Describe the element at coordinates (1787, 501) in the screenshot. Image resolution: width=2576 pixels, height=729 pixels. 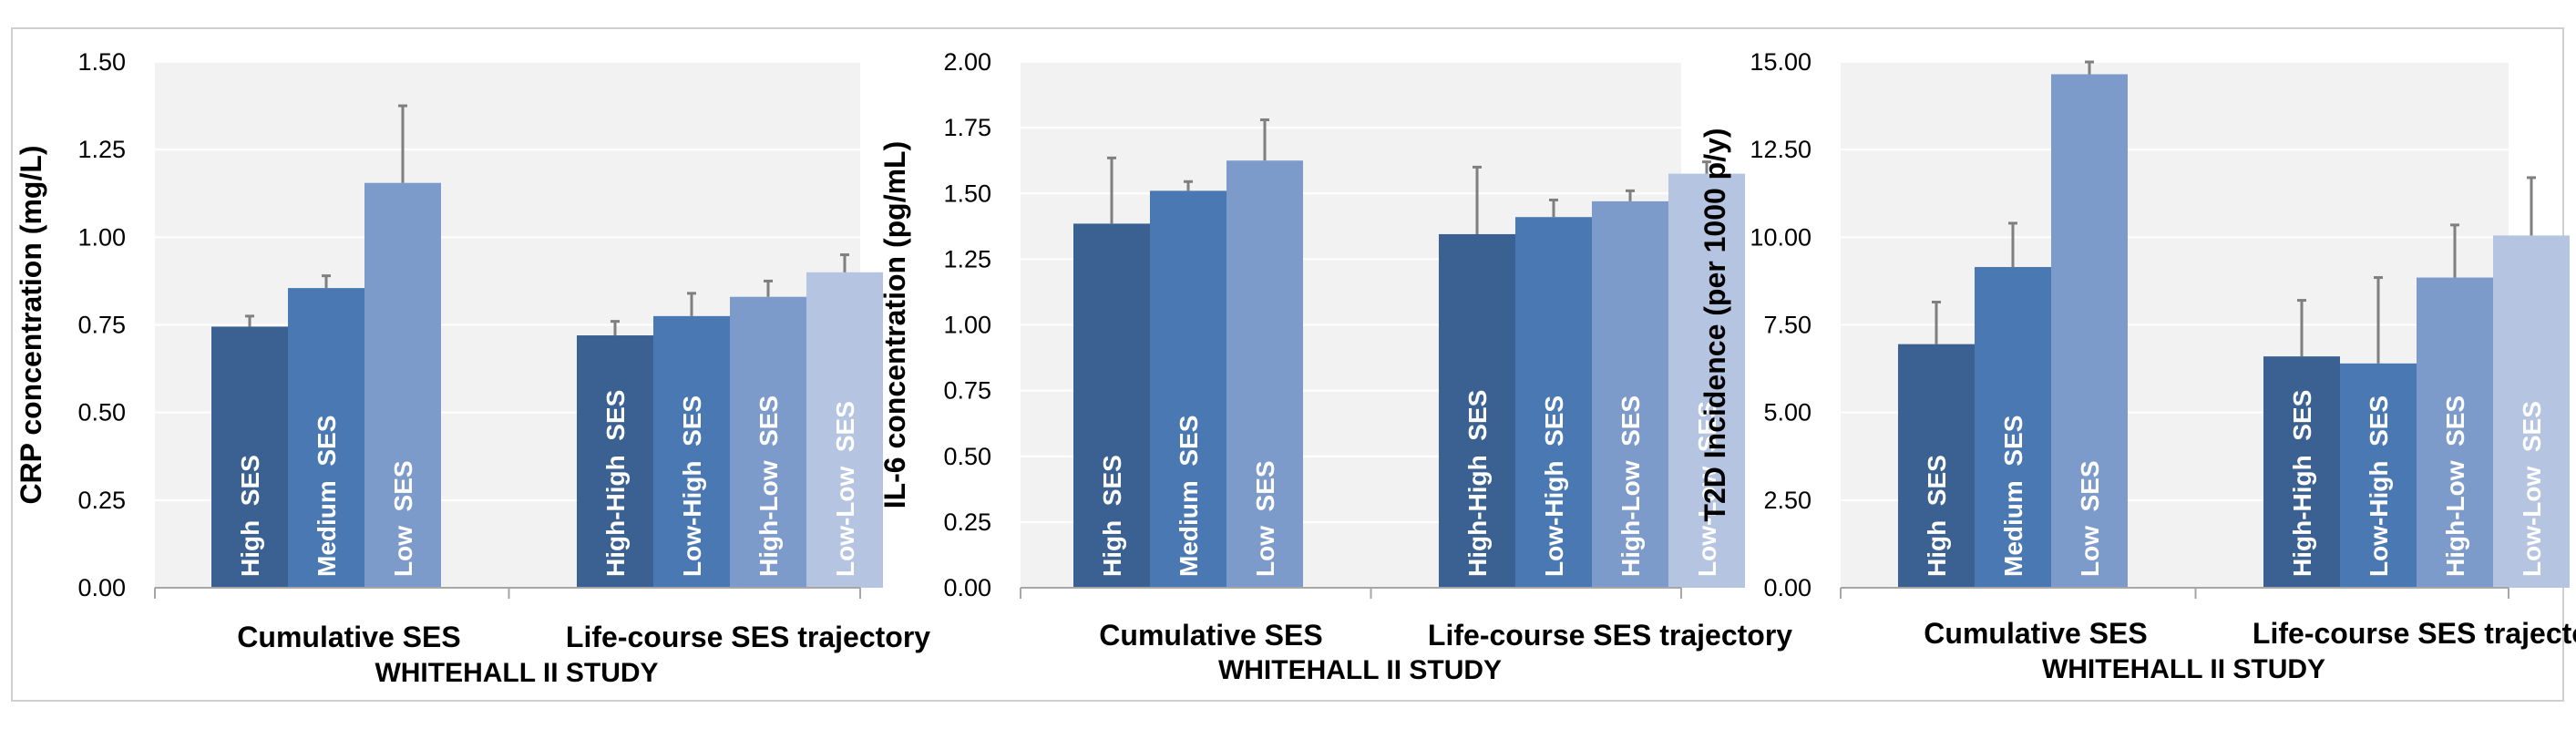
I see `y-tick-label: 2.50` at that location.